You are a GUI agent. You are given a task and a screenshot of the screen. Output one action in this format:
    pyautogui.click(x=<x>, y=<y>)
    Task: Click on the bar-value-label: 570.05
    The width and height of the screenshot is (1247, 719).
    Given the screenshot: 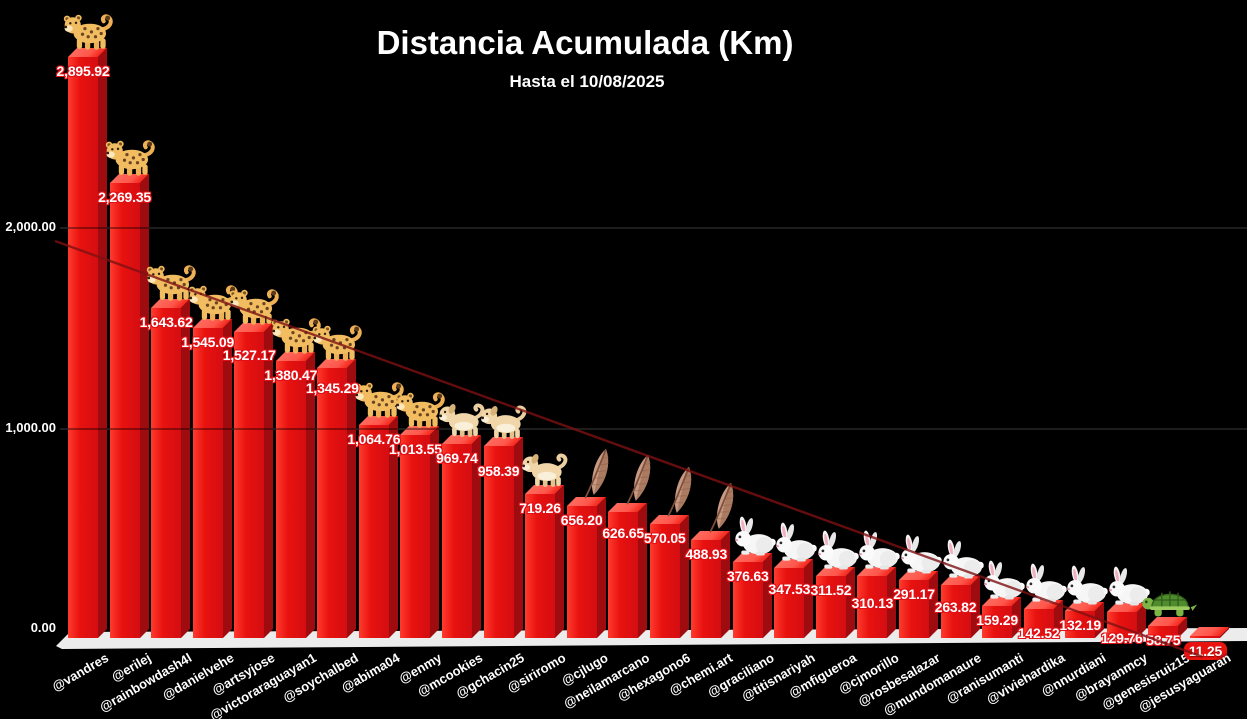 What is the action you would take?
    pyautogui.click(x=664, y=537)
    